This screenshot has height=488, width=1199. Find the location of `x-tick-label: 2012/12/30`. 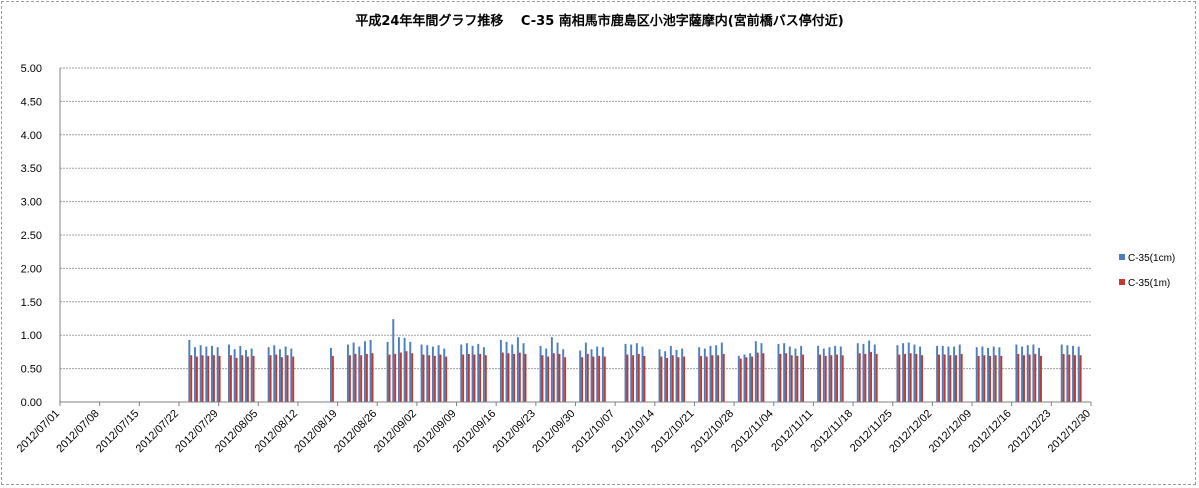

x-tick-label: 2012/12/30 is located at coordinates (1069, 431).